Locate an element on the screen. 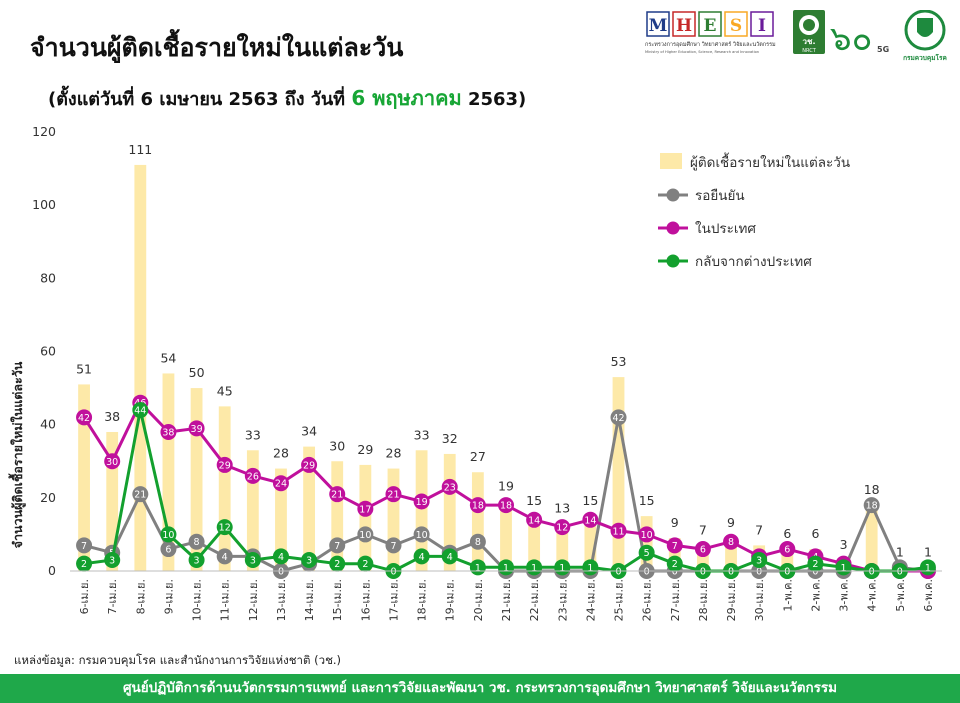  anniversary-tag: 5G is located at coordinates (883, 49).